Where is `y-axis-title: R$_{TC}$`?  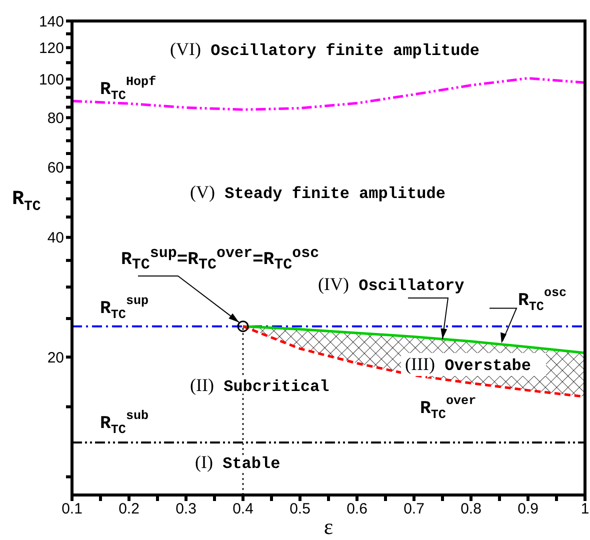
y-axis-title: R$_{TC}$ is located at coordinates (27, 201).